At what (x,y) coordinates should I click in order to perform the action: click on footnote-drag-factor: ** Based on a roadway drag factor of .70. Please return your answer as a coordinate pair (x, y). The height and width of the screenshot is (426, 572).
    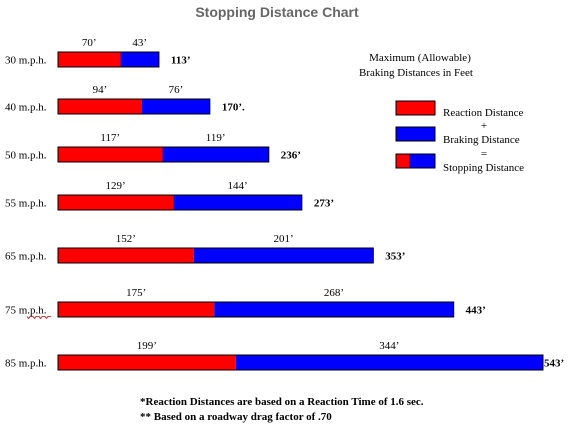
    Looking at the image, I should click on (236, 417).